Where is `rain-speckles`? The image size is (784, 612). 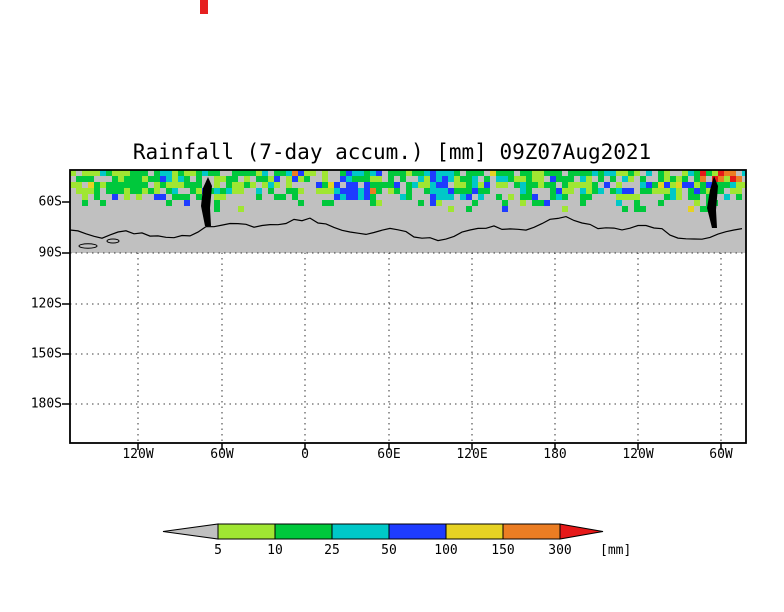 rain-speckles is located at coordinates (408, 191).